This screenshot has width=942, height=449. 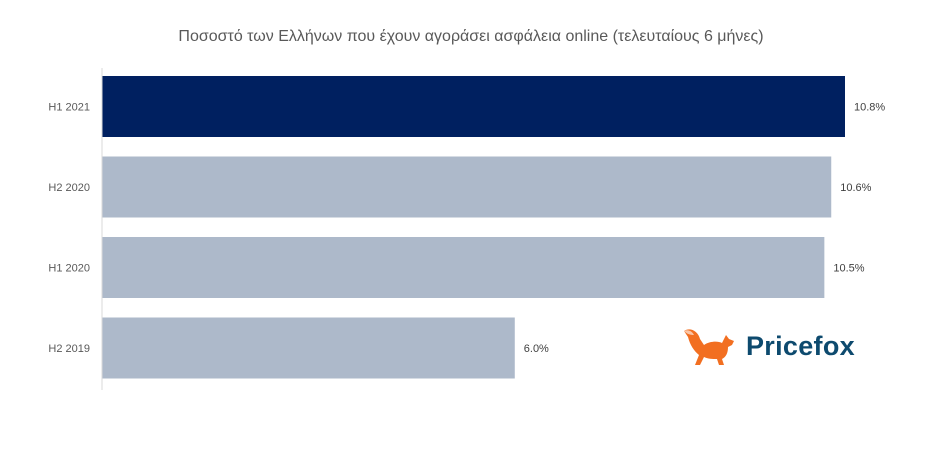 What do you see at coordinates (848, 269) in the screenshot?
I see `data-label: 10.5%` at bounding box center [848, 269].